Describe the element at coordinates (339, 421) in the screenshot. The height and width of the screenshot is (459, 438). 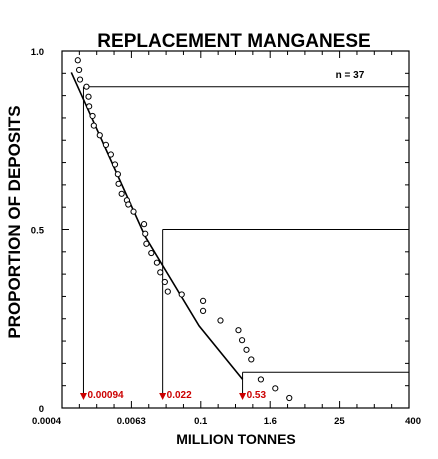
I see `x-tick-label: 25` at that location.